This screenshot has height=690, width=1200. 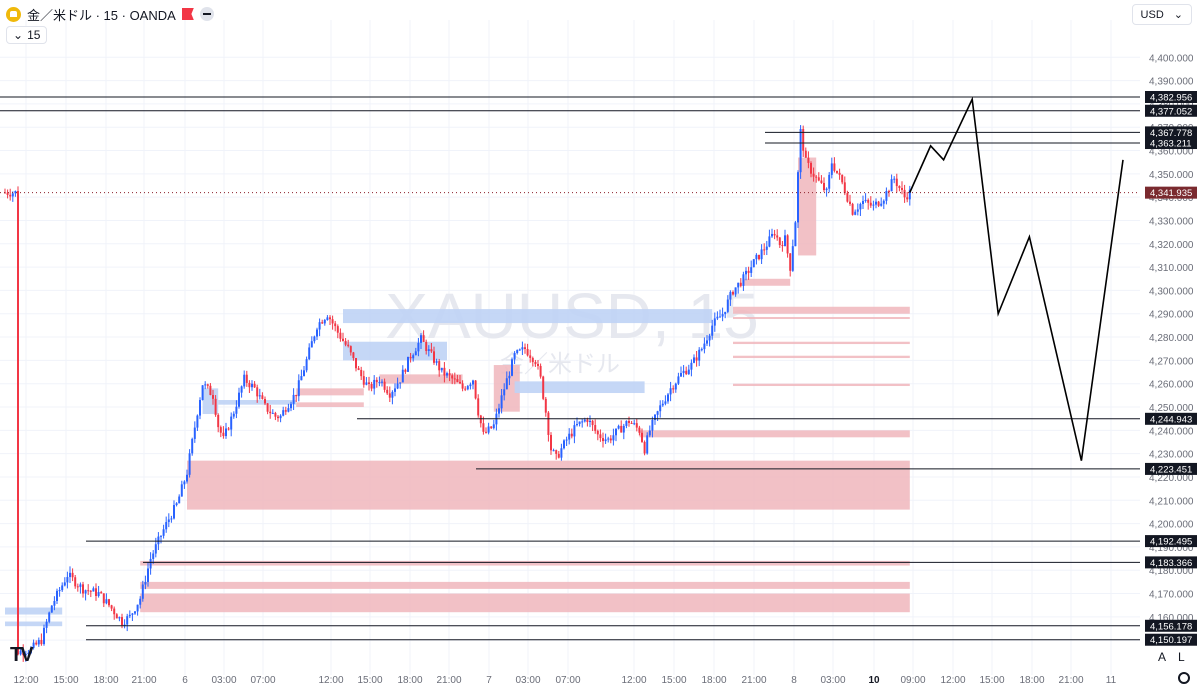 What do you see at coordinates (105, 680) in the screenshot?
I see `time-tick-label: 18:00` at bounding box center [105, 680].